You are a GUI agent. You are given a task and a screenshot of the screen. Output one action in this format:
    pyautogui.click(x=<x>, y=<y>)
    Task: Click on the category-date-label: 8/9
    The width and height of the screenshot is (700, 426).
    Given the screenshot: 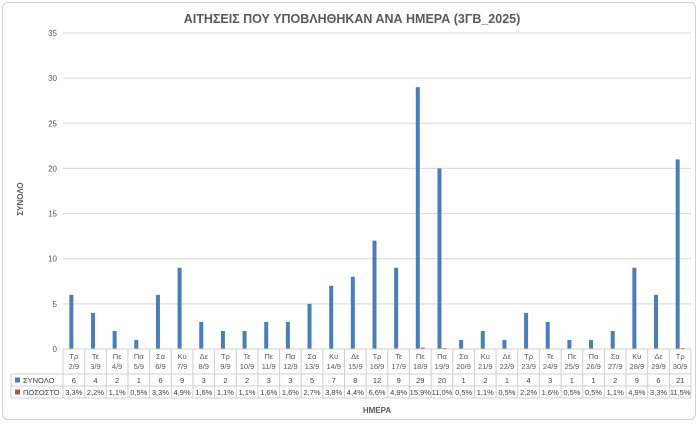 What is the action you would take?
    pyautogui.click(x=204, y=366)
    